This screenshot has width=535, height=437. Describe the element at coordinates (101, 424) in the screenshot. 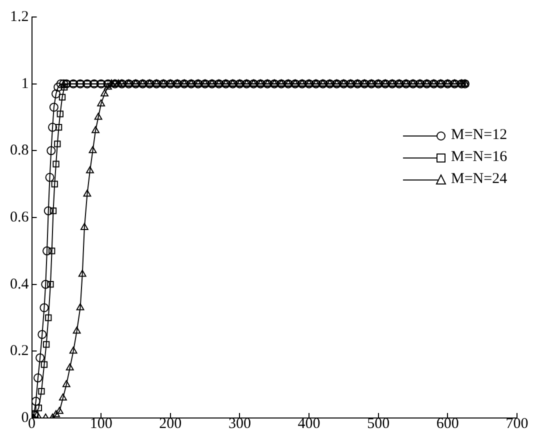

I see `x-tick-label: 100` at that location.